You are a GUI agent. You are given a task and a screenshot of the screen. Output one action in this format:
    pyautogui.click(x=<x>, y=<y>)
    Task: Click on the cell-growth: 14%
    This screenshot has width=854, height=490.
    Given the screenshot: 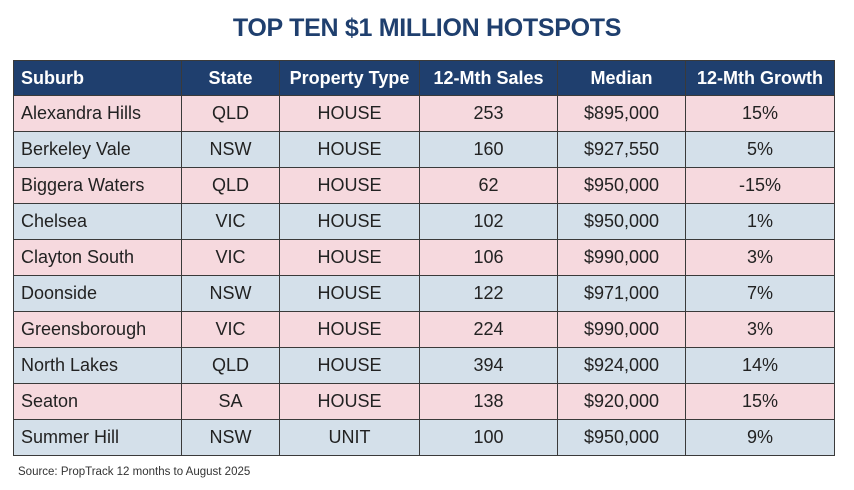 What is the action you would take?
    pyautogui.click(x=760, y=365)
    